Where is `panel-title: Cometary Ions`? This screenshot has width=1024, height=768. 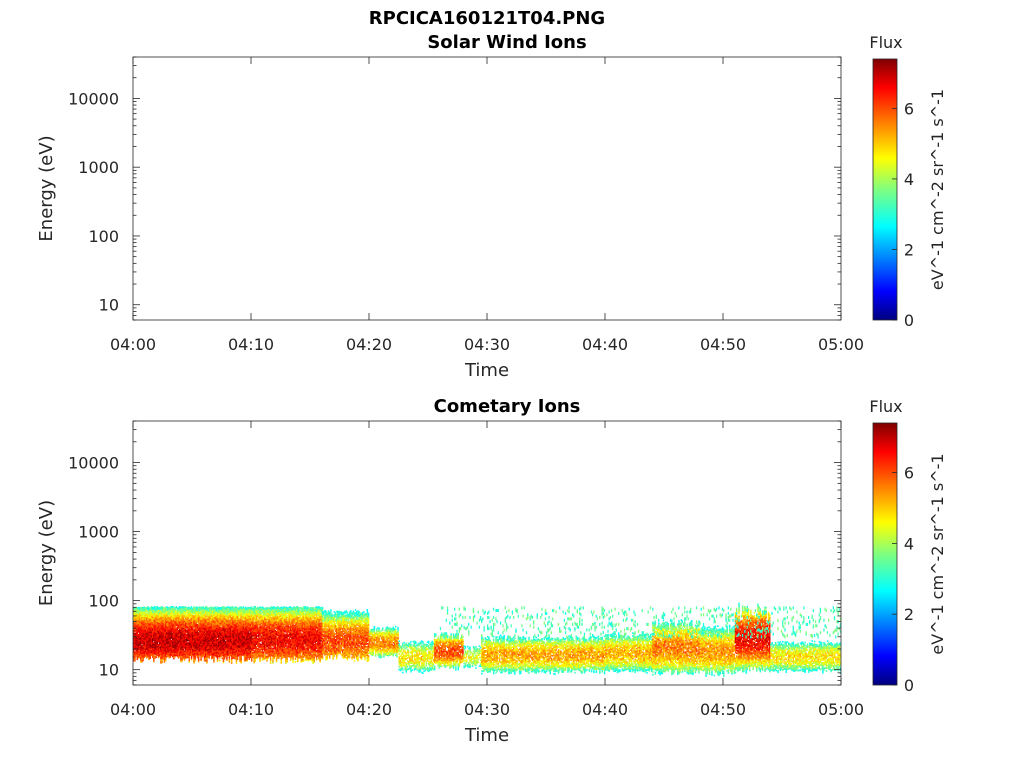
panel-title: Cometary Ions is located at coordinates (507, 406).